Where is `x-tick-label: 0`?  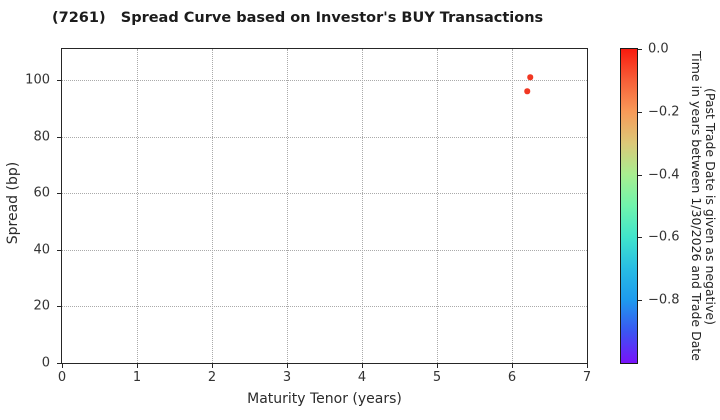 x-tick-label: 0 is located at coordinates (62, 377).